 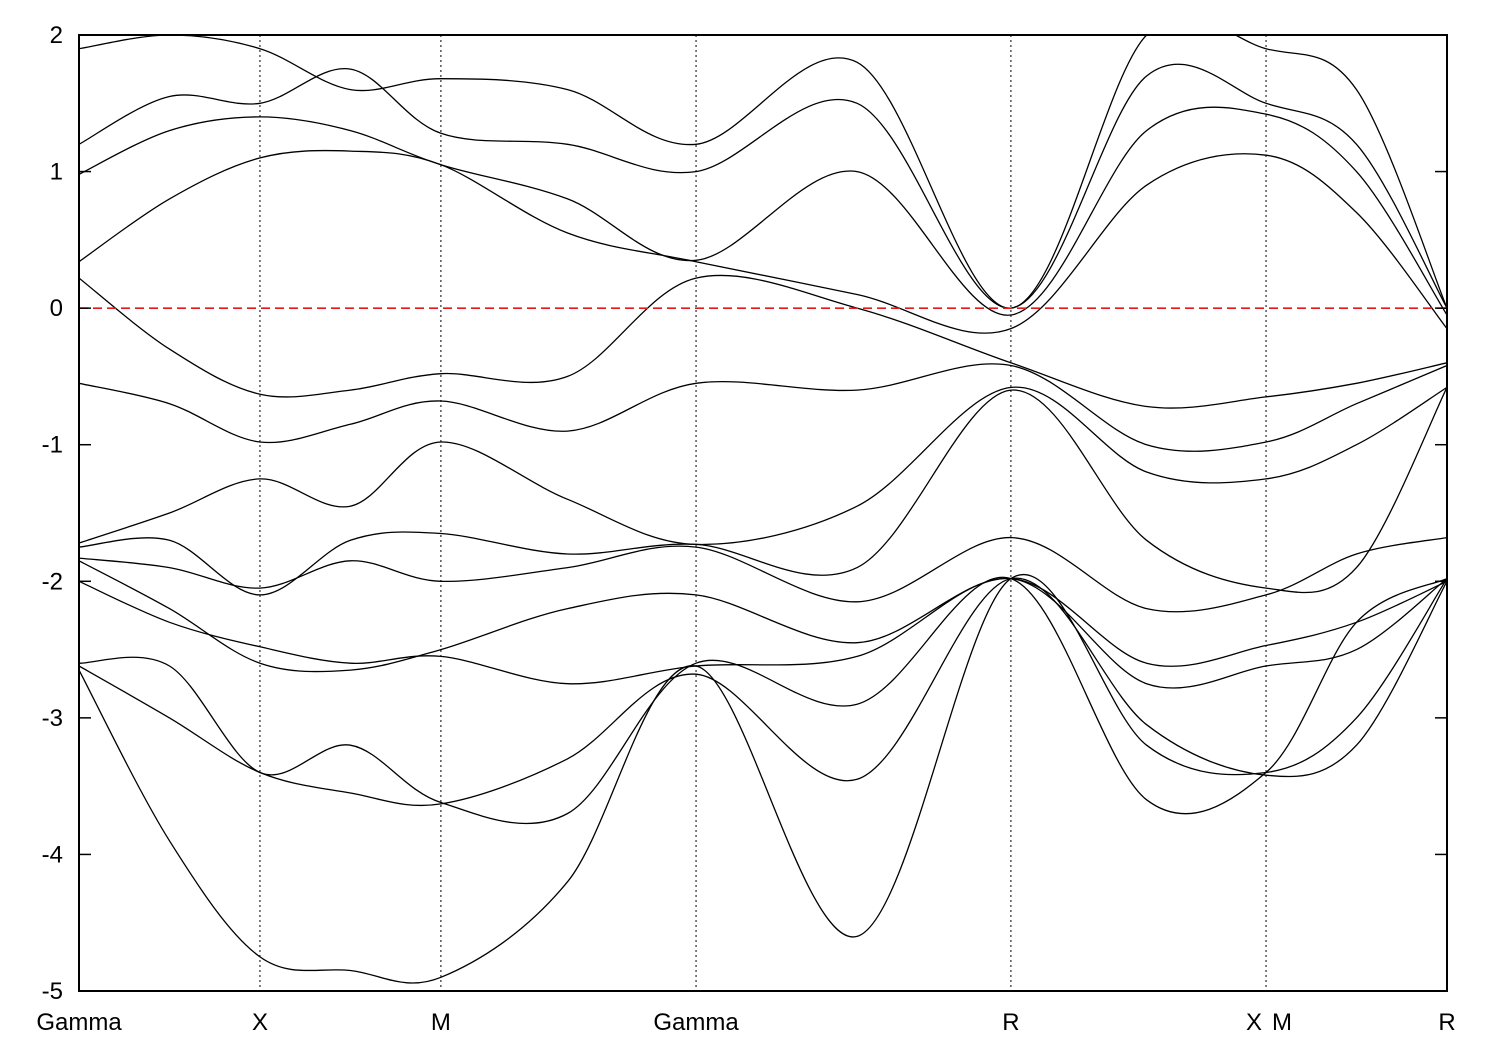 I want to click on y-tick-label: -2, so click(x=52, y=581).